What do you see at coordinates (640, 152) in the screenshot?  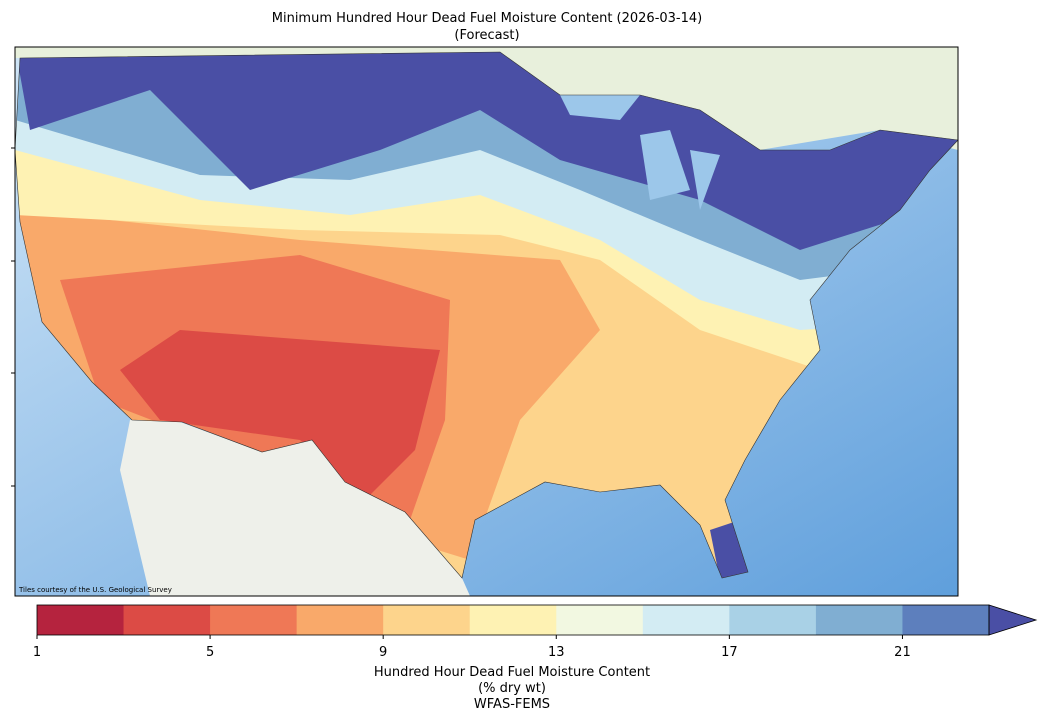 I see `great-lakes` at bounding box center [640, 152].